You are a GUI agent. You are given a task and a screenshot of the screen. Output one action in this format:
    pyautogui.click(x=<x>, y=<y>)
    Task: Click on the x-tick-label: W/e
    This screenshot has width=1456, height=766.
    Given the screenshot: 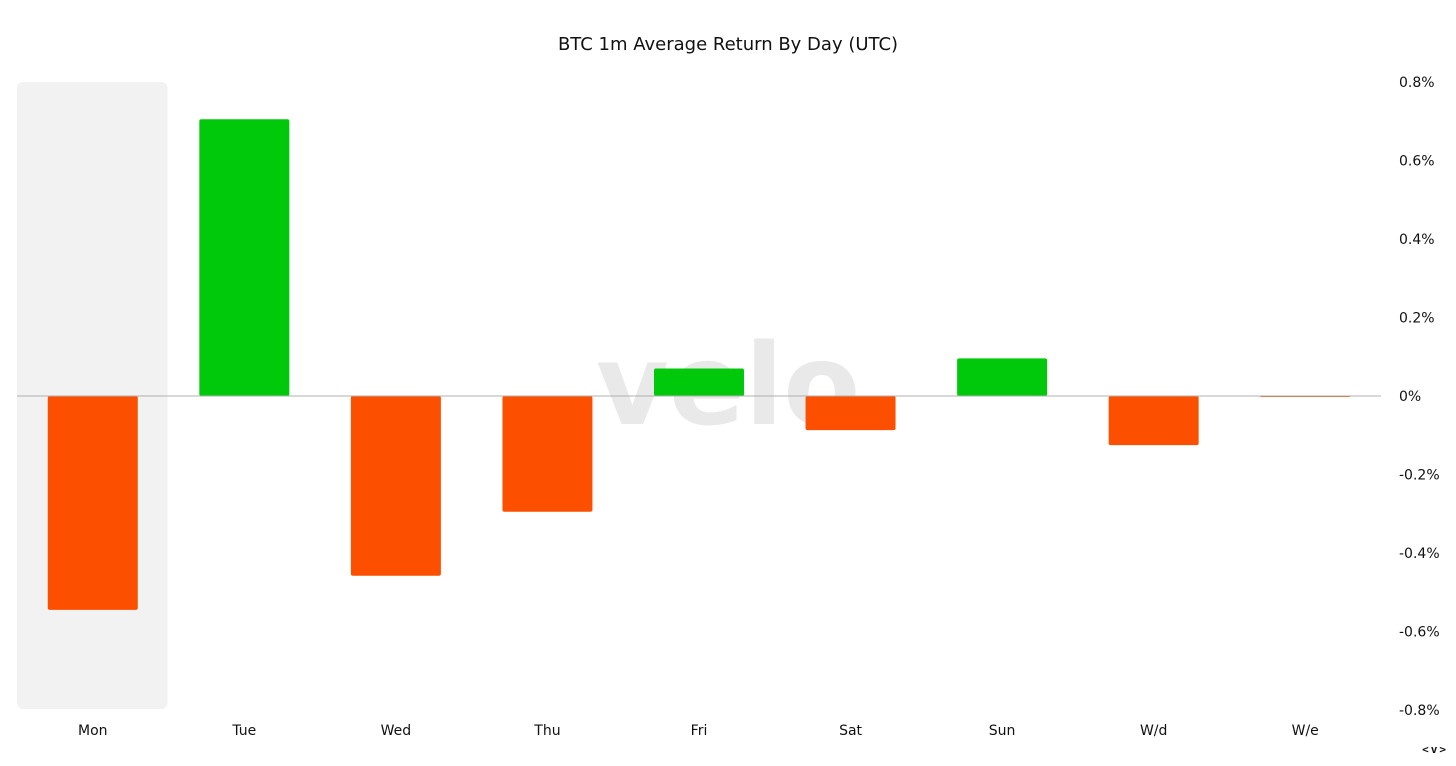 What is the action you would take?
    pyautogui.click(x=1305, y=731)
    